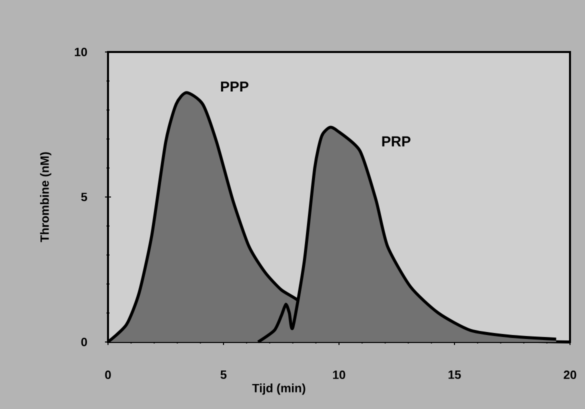 This screenshot has height=409, width=585. I want to click on series-label: PPP, so click(234, 87).